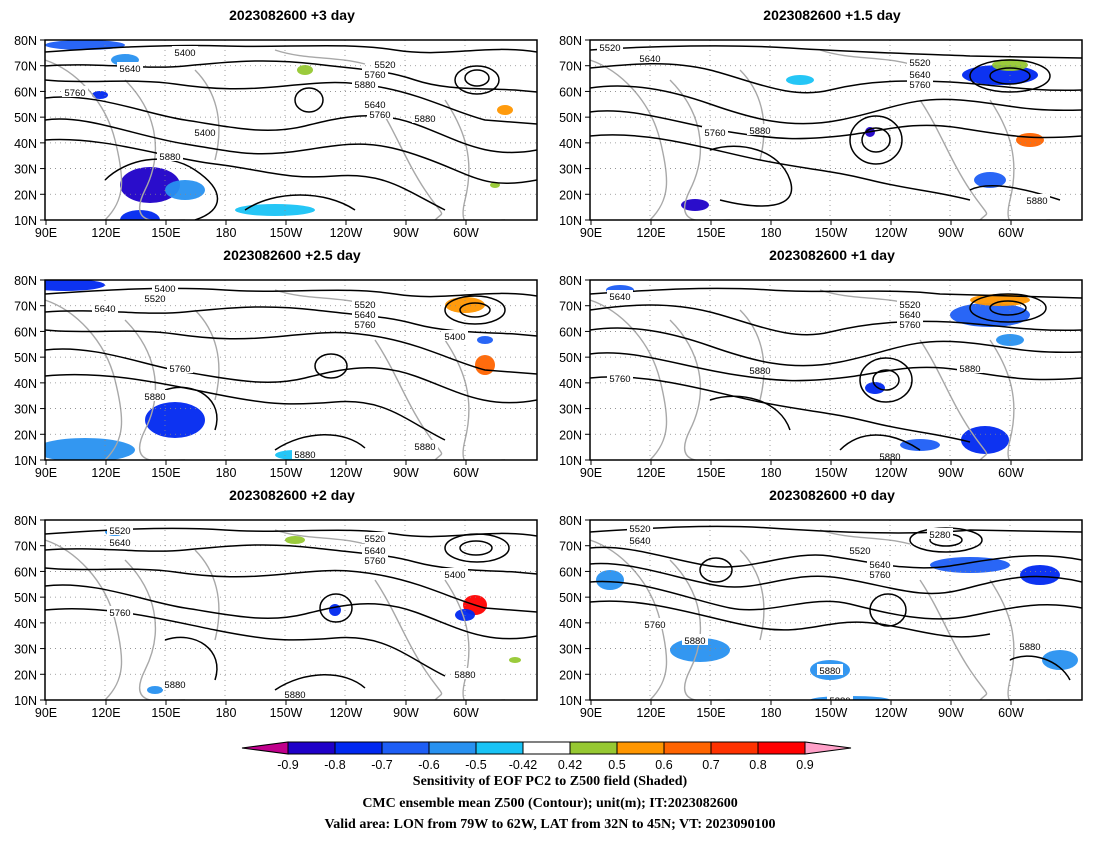  I want to click on colorbar-tick-label: 0.7, so click(710, 765).